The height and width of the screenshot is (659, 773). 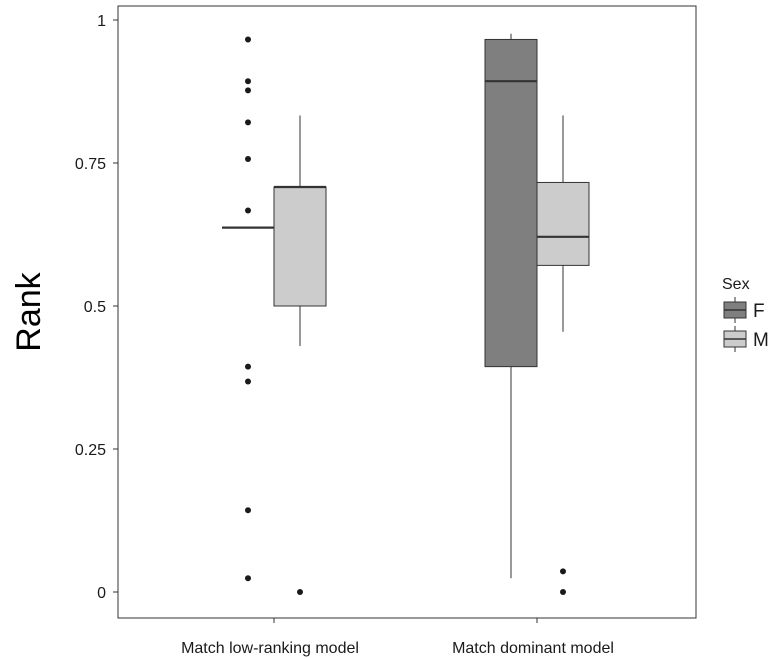 What do you see at coordinates (761, 340) in the screenshot?
I see `legend-label: M` at bounding box center [761, 340].